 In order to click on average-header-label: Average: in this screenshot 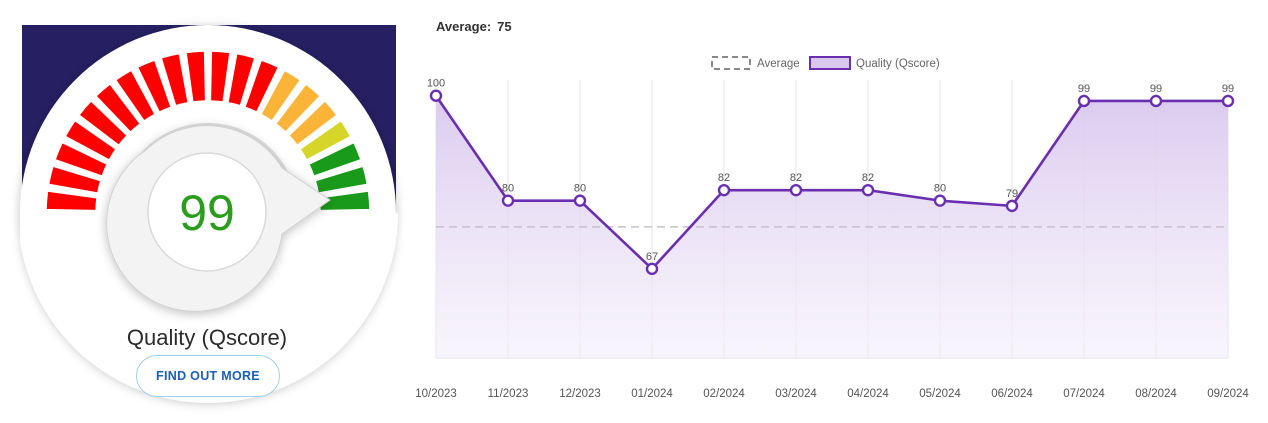, I will do `click(464, 26)`.